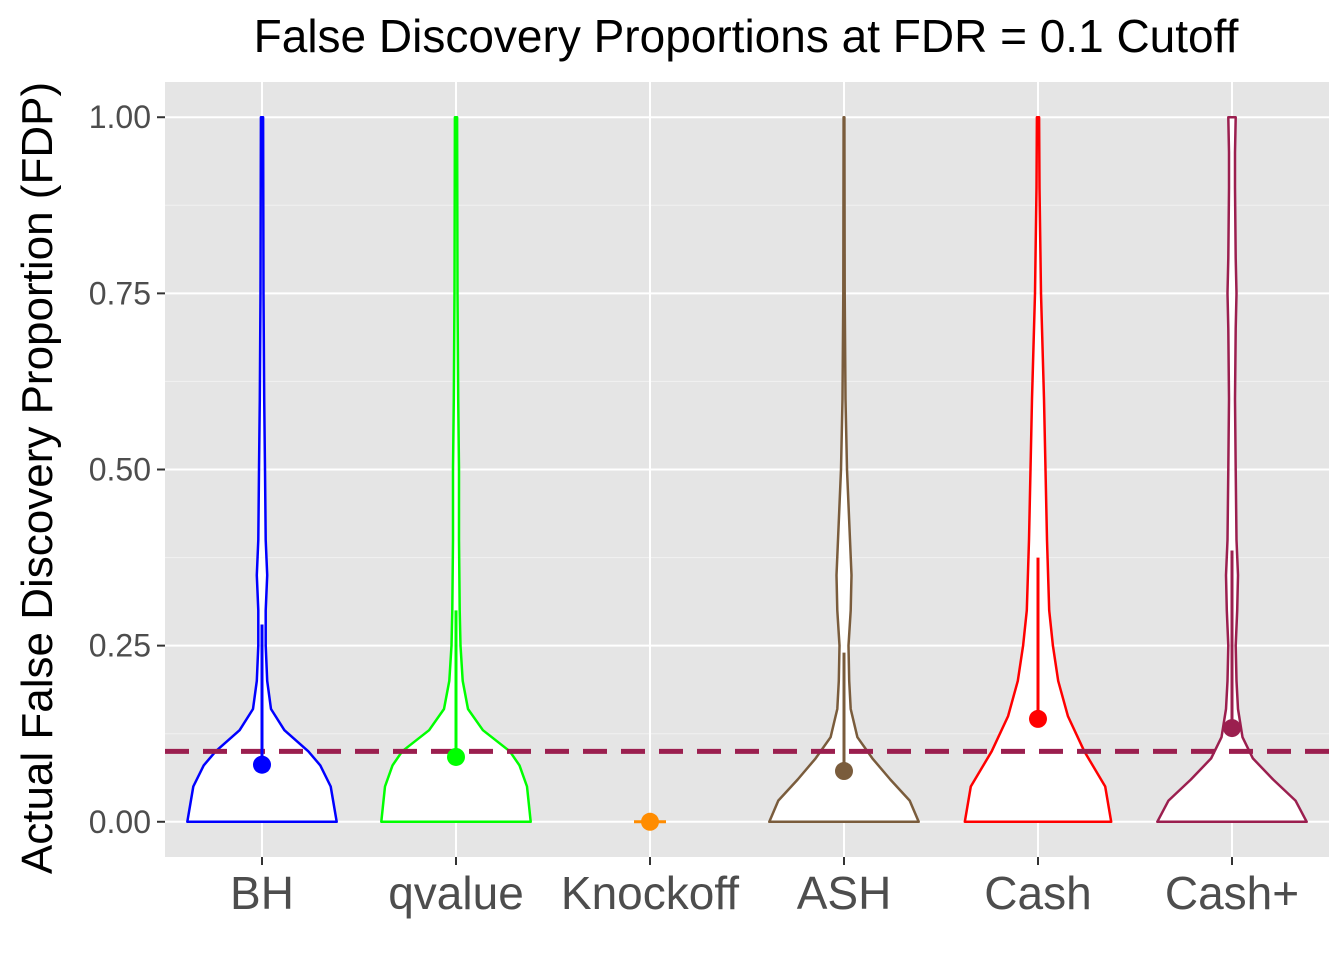 The height and width of the screenshot is (960, 1344). Describe the element at coordinates (456, 893) in the screenshot. I see `x-tick-label: qvalue` at that location.